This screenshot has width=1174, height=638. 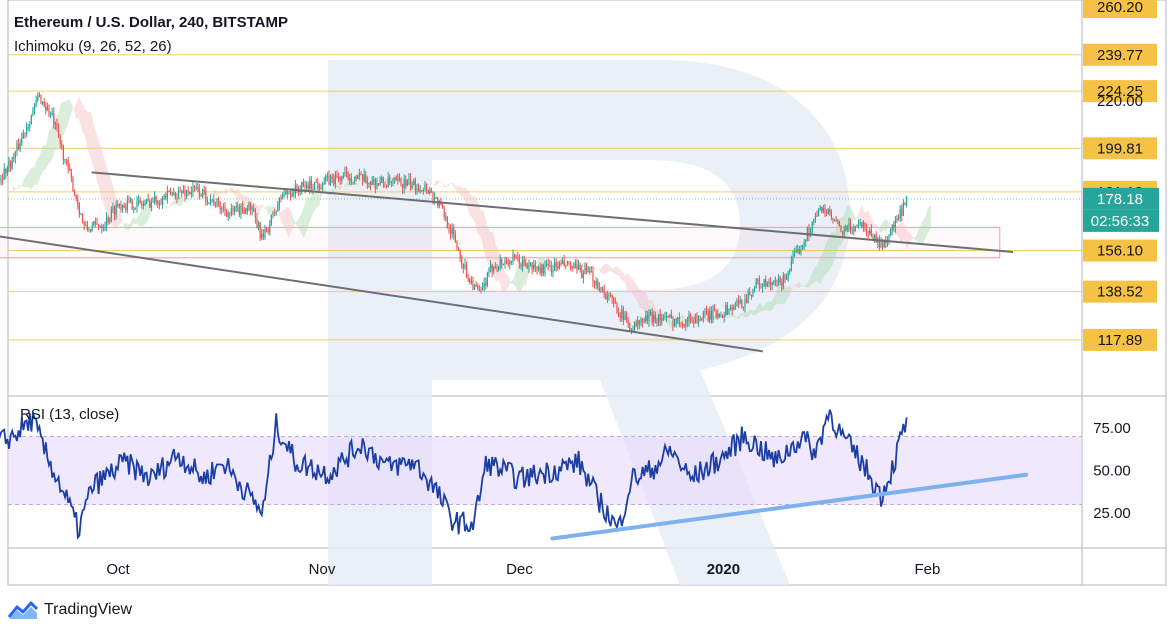 I want to click on current-price-label: 178.18, so click(x=1120, y=199).